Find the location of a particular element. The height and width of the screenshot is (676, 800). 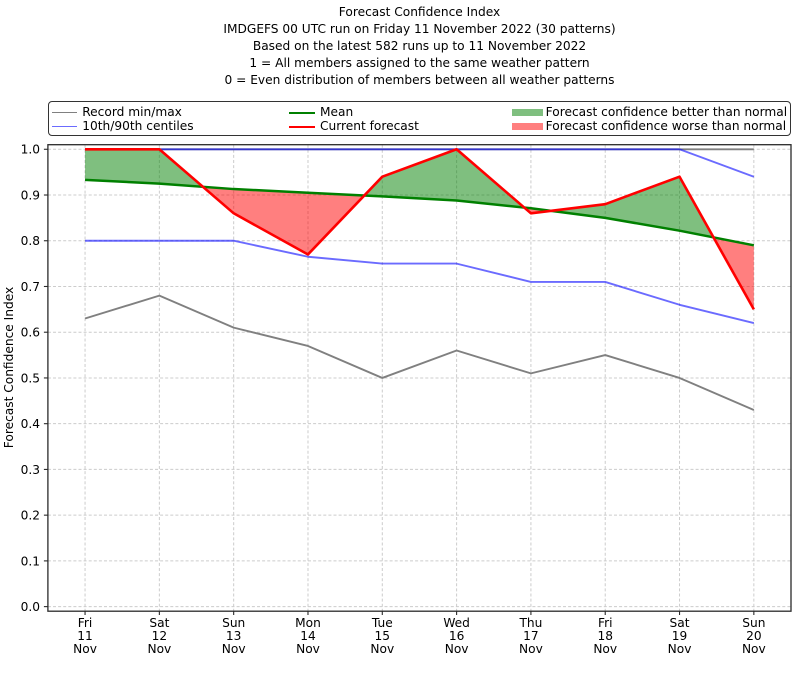

legend-label: Mean is located at coordinates (336, 112).